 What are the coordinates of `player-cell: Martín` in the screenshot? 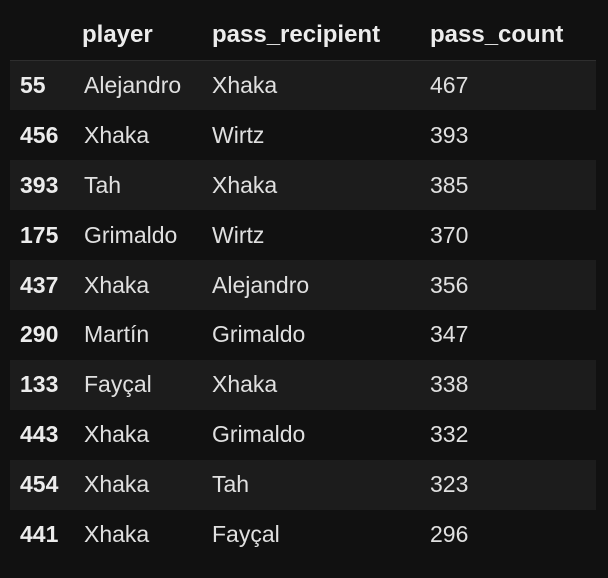 It's located at (117, 334).